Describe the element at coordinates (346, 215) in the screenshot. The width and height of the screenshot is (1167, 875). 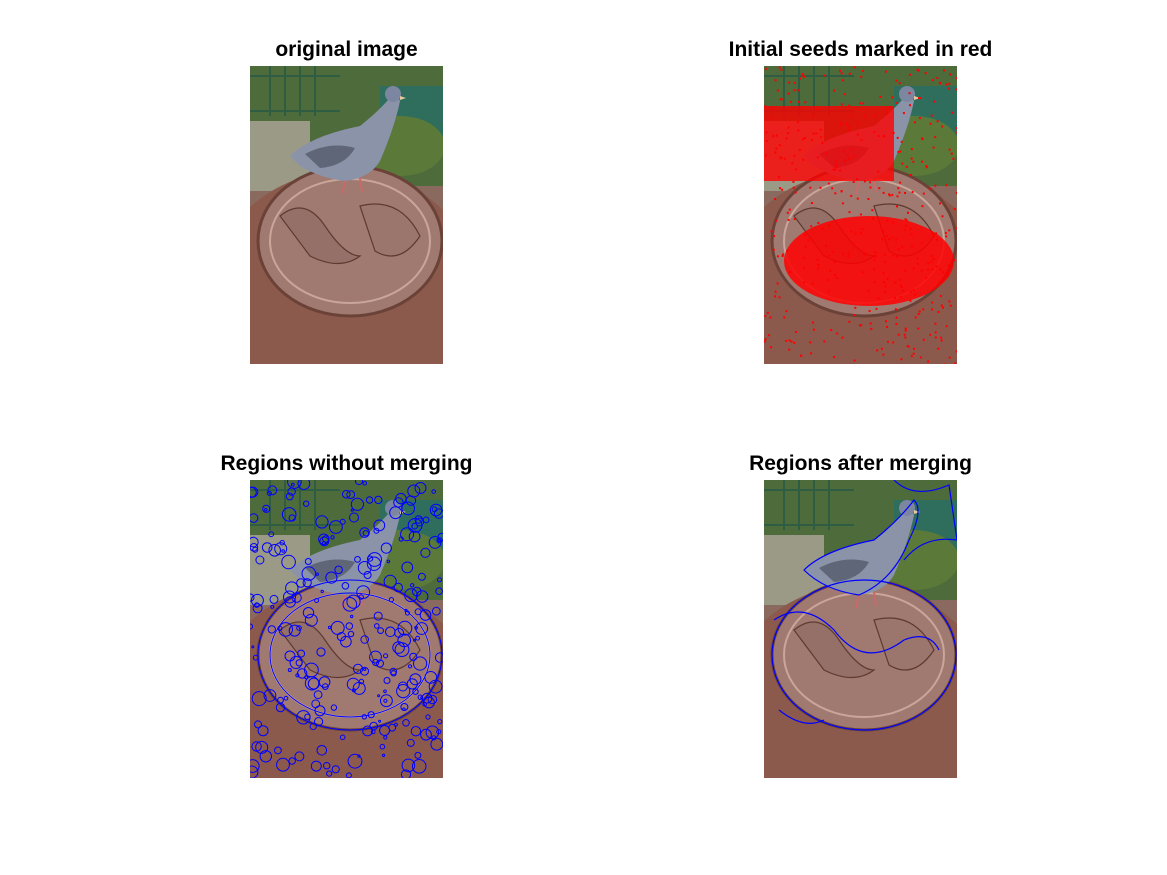
I see `original-image` at that location.